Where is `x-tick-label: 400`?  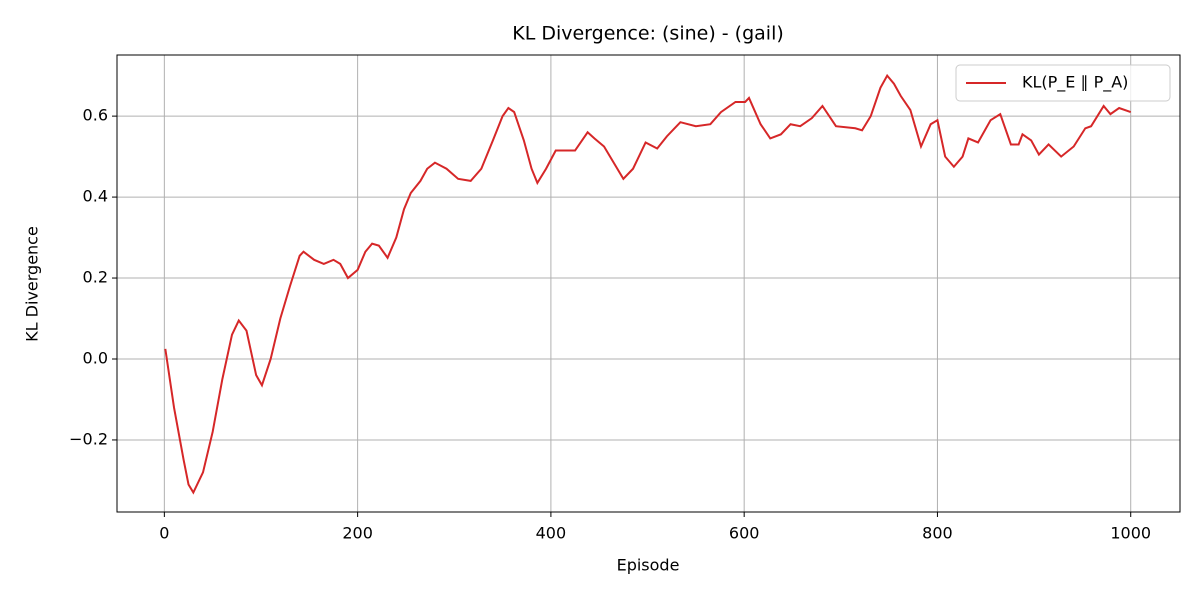
x-tick-label: 400 is located at coordinates (551, 533).